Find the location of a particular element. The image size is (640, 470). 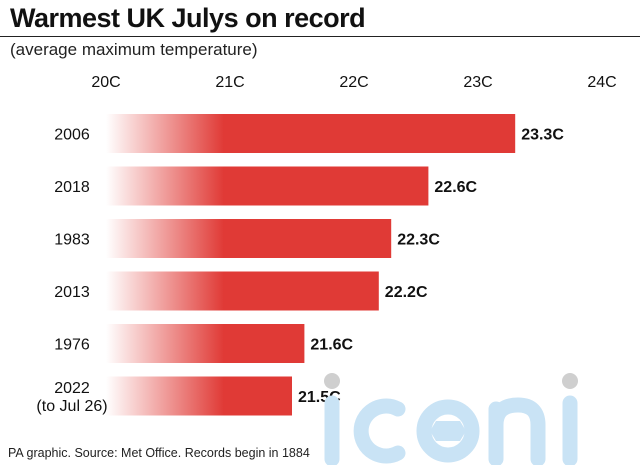

value-label: 22.2C is located at coordinates (406, 292).